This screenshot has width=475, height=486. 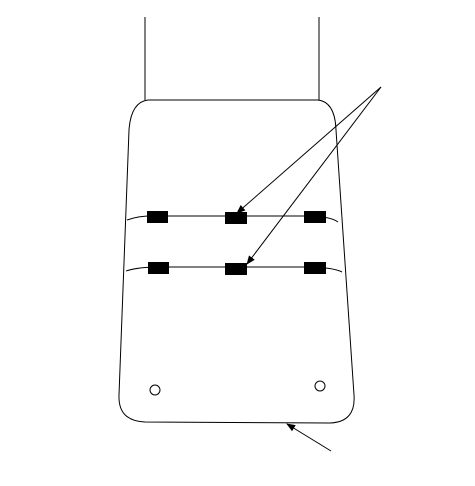 What do you see at coordinates (315, 268) in the screenshot?
I see `fastener-lower-right` at bounding box center [315, 268].